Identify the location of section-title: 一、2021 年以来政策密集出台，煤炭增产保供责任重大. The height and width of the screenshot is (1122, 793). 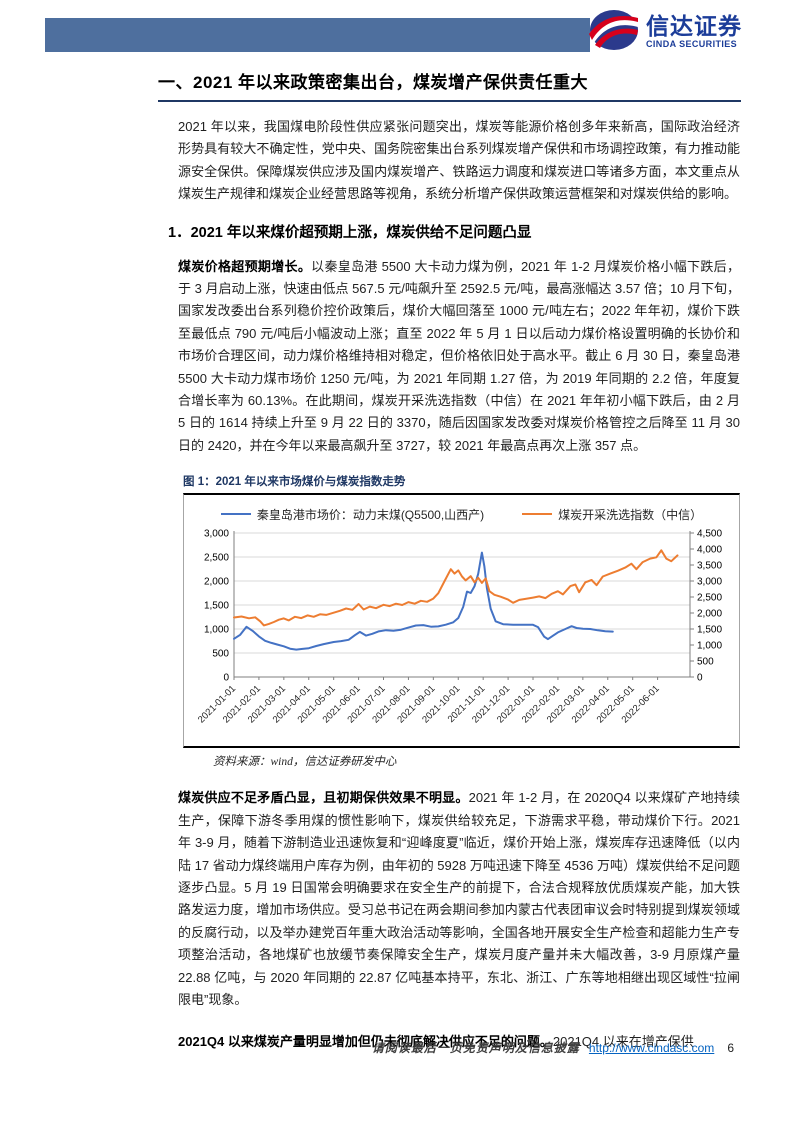
(449, 83).